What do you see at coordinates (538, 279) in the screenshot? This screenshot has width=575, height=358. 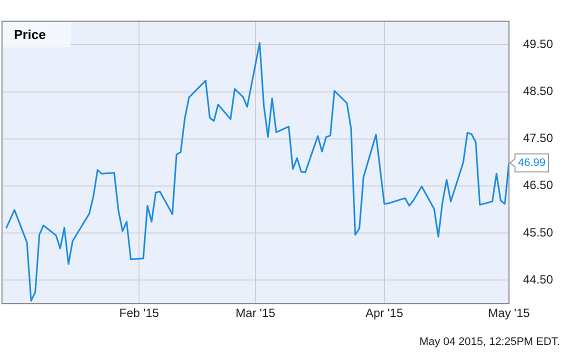 I see `y-tick-label: 44.50` at bounding box center [538, 279].